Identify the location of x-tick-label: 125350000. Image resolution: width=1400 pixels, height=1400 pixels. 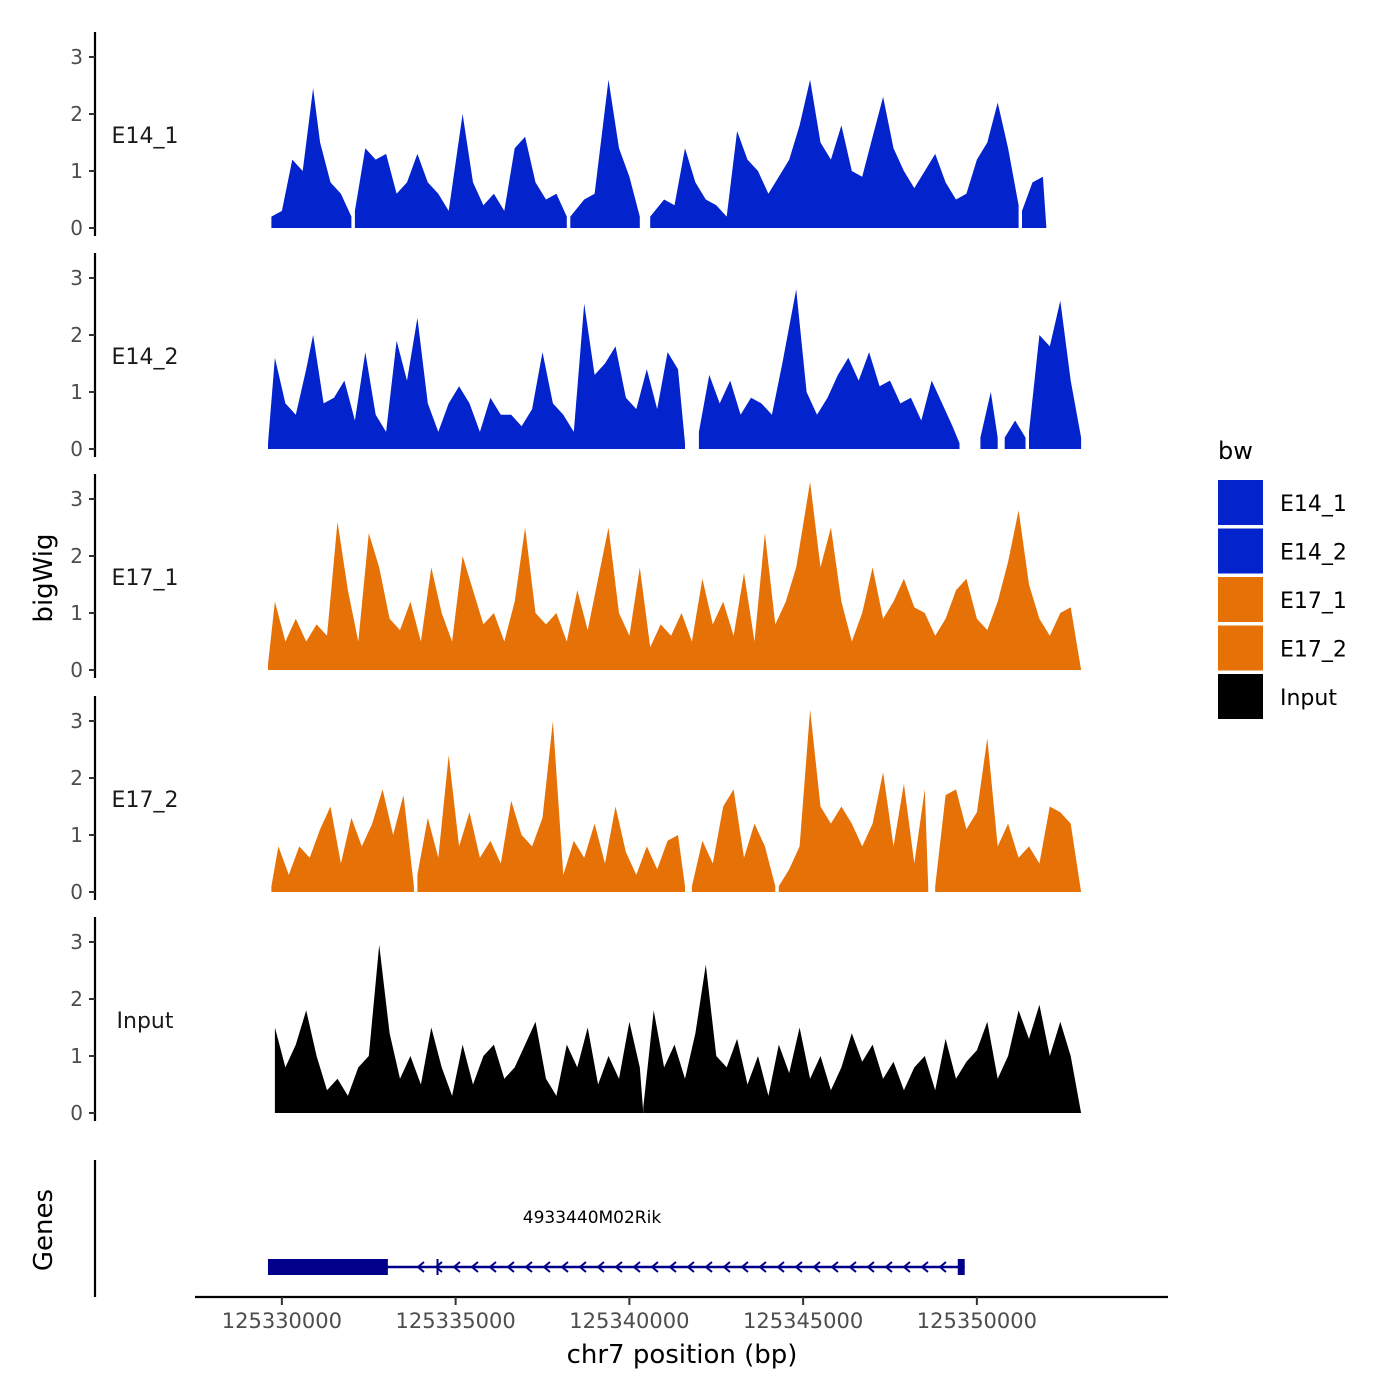
(977, 1321).